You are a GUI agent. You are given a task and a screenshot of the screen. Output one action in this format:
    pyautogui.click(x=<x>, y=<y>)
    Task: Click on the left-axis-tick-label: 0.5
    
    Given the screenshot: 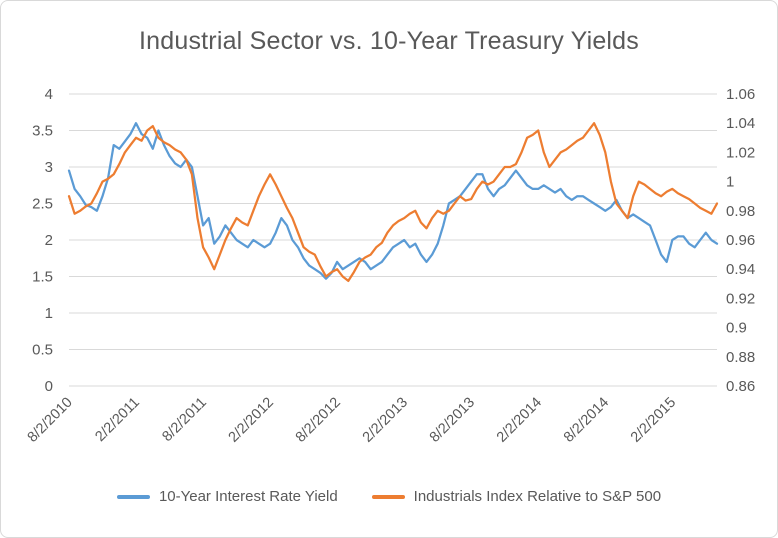 What is the action you would take?
    pyautogui.click(x=42, y=349)
    